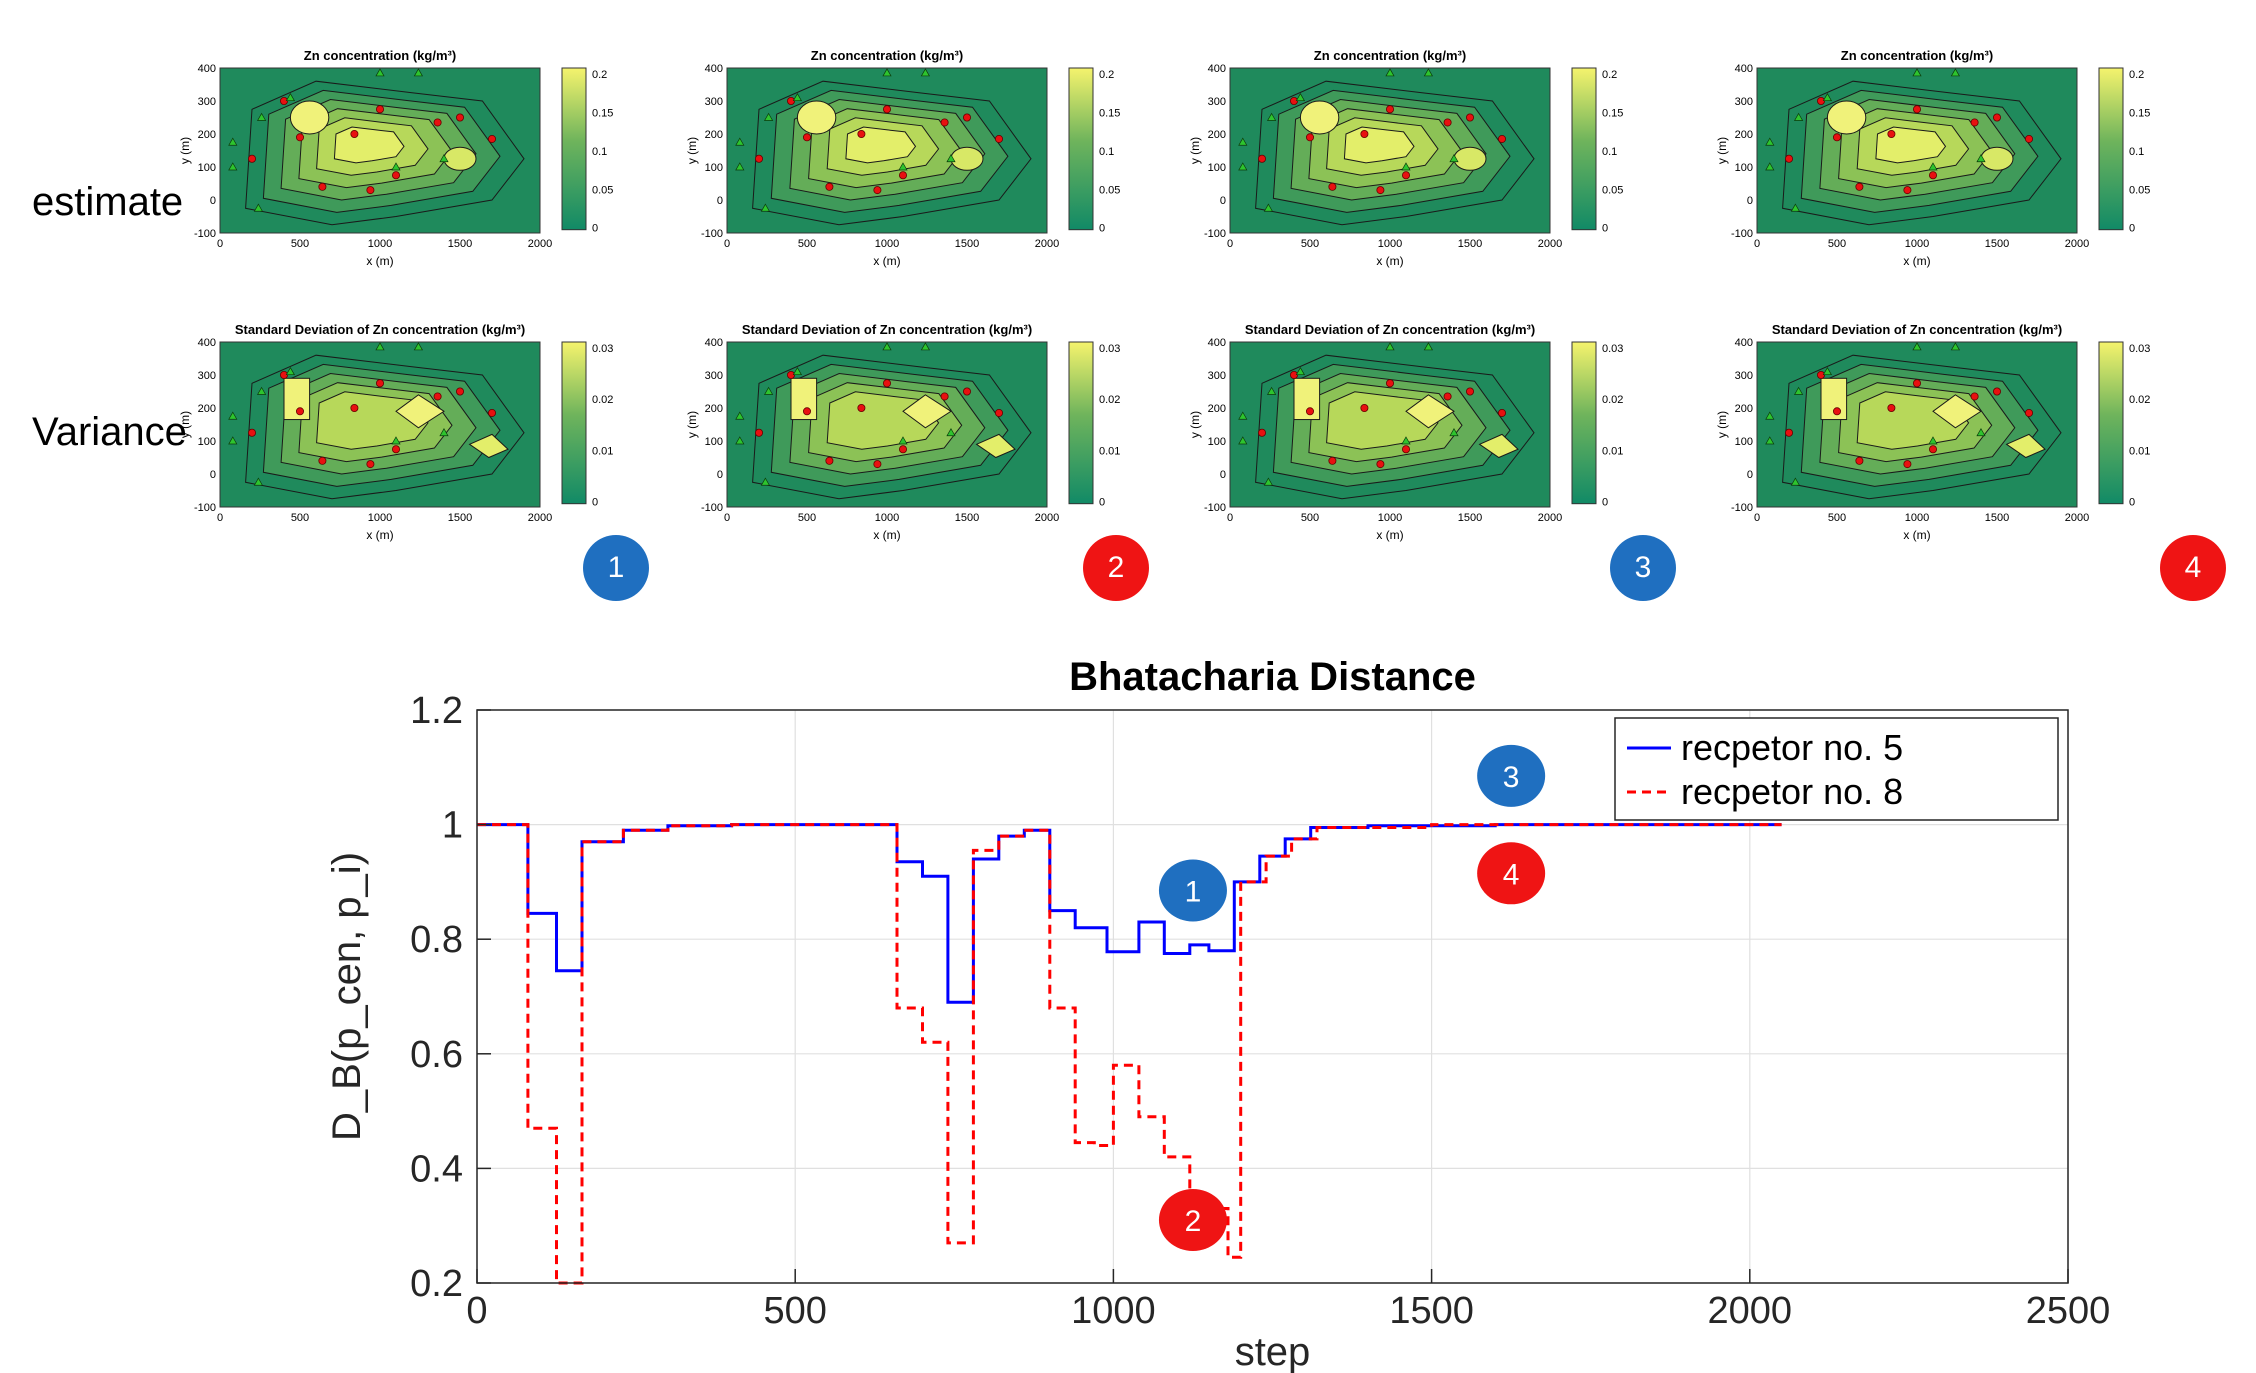 The image size is (2256, 1373). Describe the element at coordinates (1792, 747) in the screenshot. I see `legend-label-1: recpetor no. 5` at that location.